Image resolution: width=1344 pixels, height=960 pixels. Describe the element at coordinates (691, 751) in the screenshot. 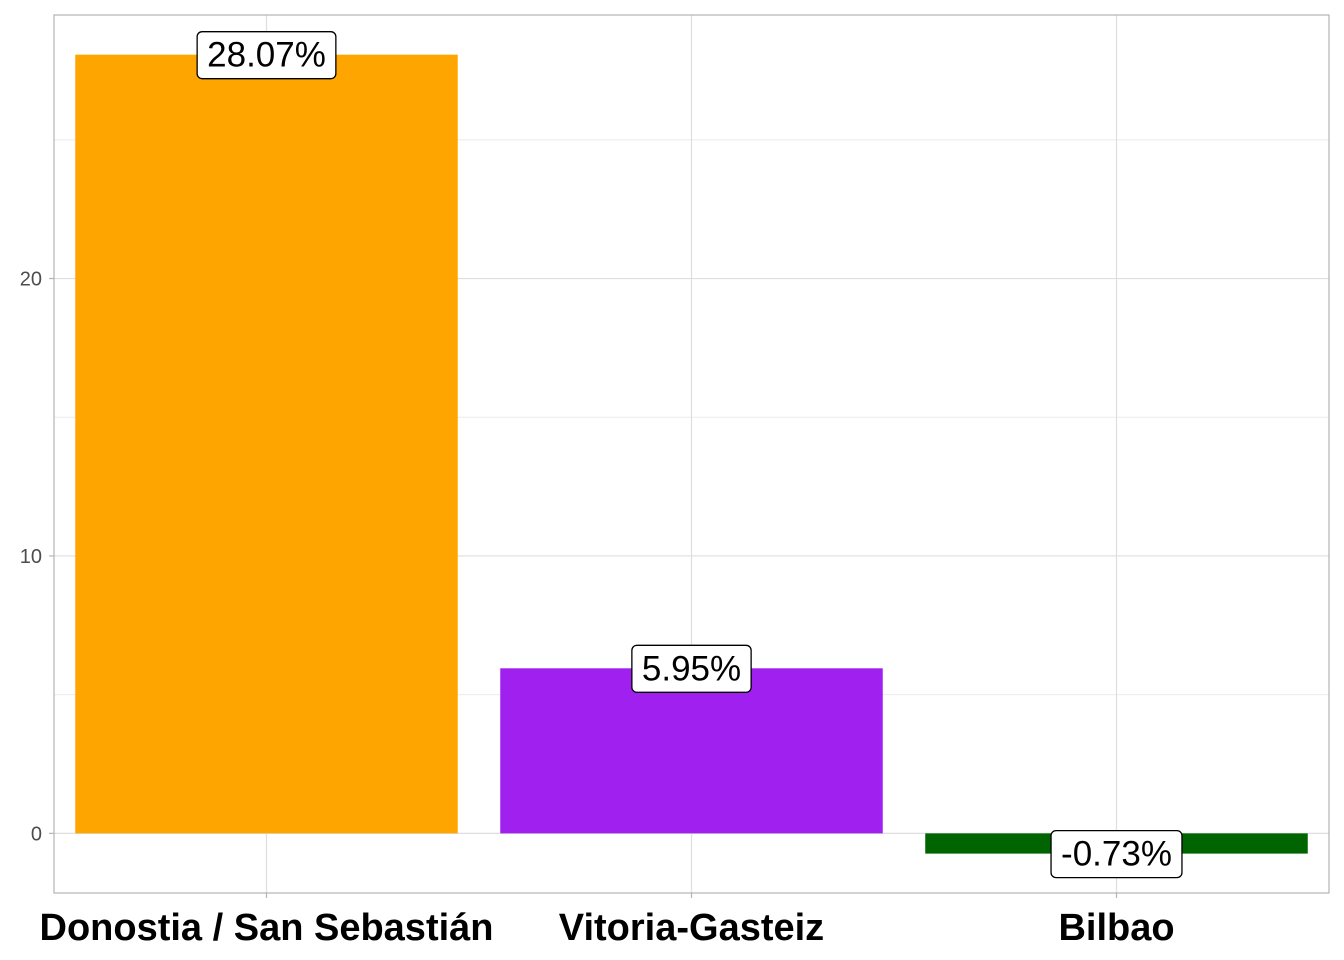

I see `bar` at that location.